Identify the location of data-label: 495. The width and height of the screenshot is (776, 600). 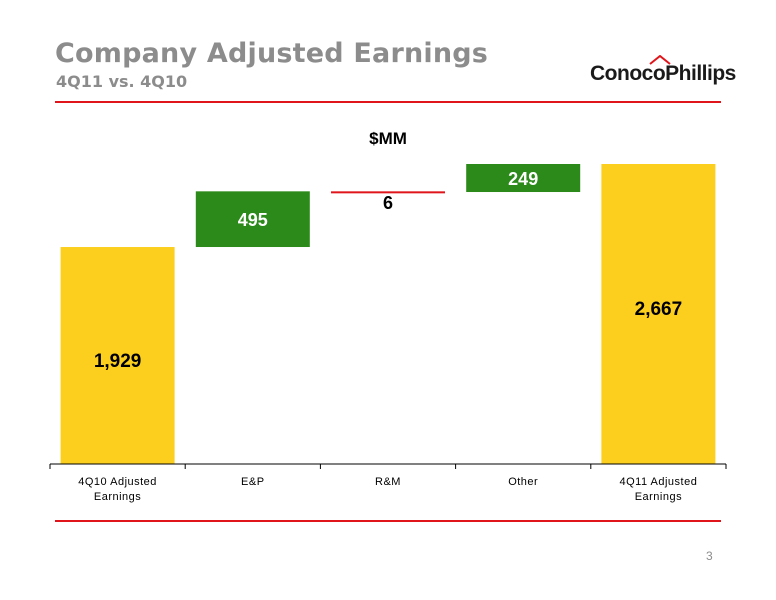
(253, 220).